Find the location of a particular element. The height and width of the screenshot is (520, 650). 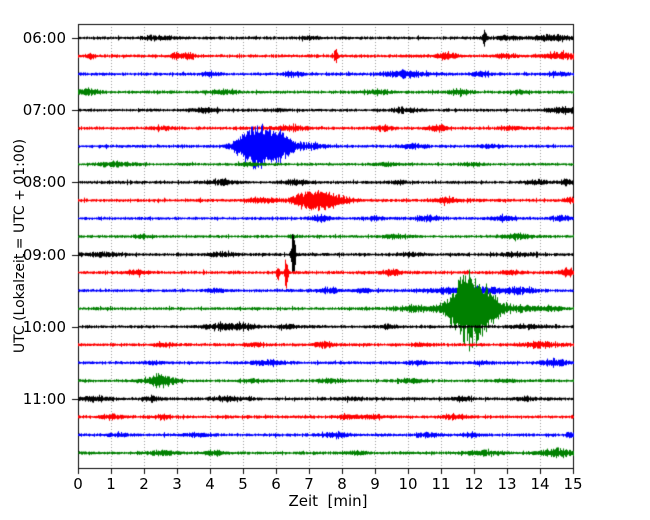

x-tick-label: 8 is located at coordinates (342, 484).